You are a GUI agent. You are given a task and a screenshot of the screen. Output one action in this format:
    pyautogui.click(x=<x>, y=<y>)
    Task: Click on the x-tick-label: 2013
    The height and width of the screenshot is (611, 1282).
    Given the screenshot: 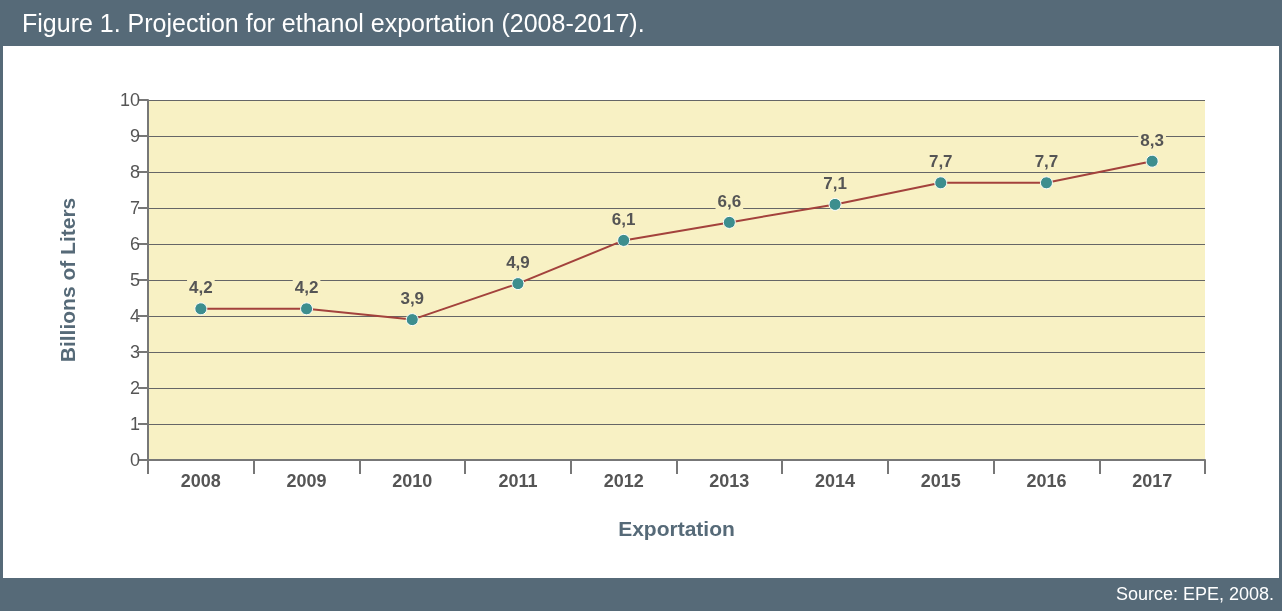 What is the action you would take?
    pyautogui.click(x=729, y=481)
    